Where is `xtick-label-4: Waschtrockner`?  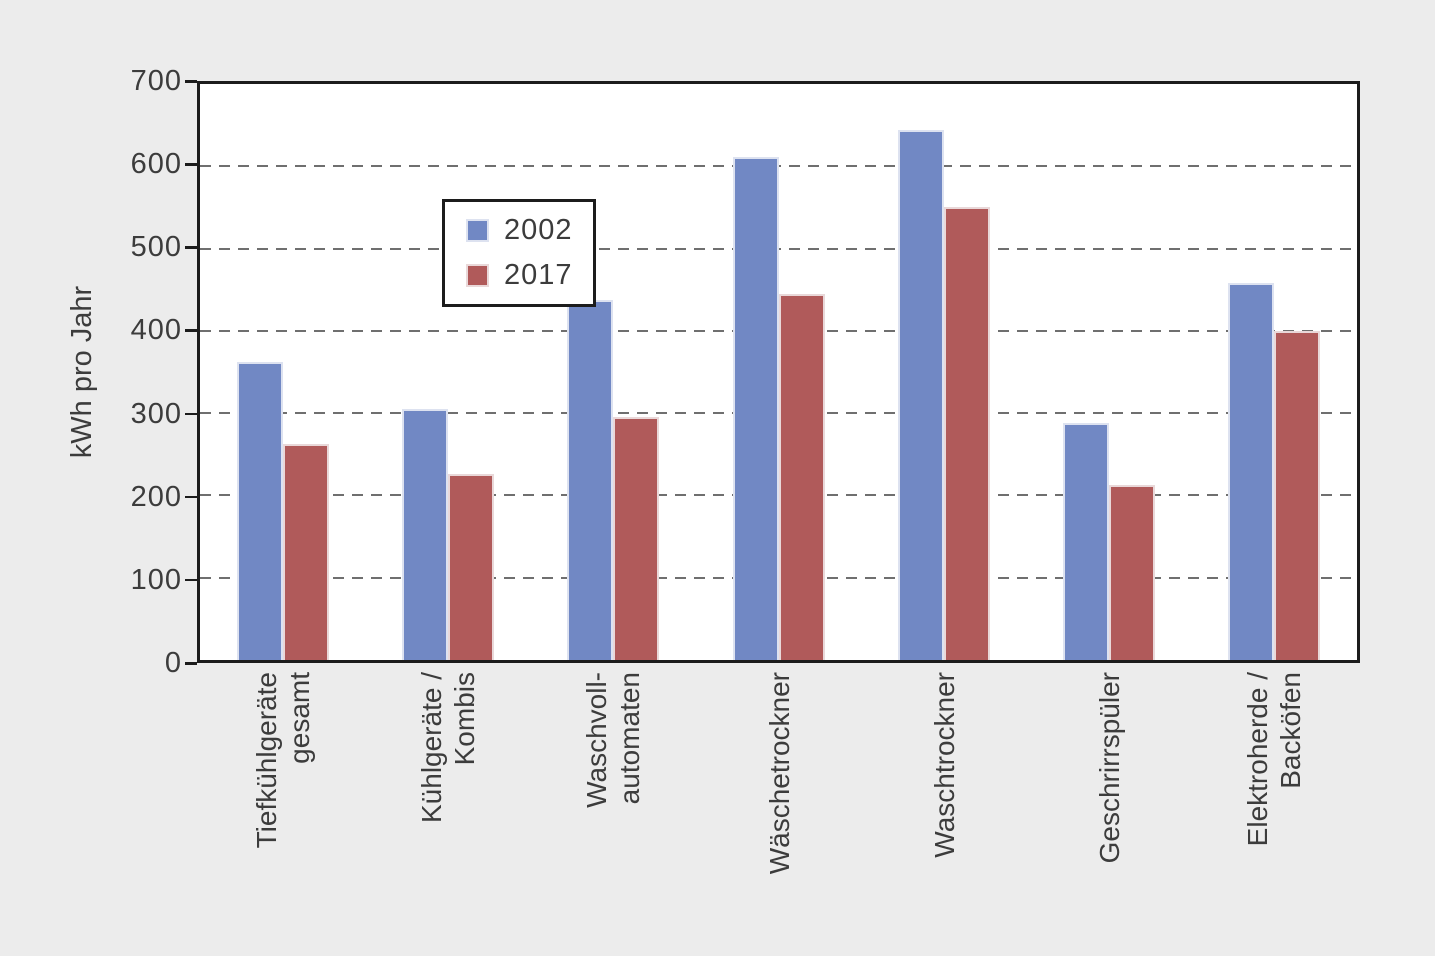 xtick-label-4: Waschtrockner is located at coordinates (944, 802).